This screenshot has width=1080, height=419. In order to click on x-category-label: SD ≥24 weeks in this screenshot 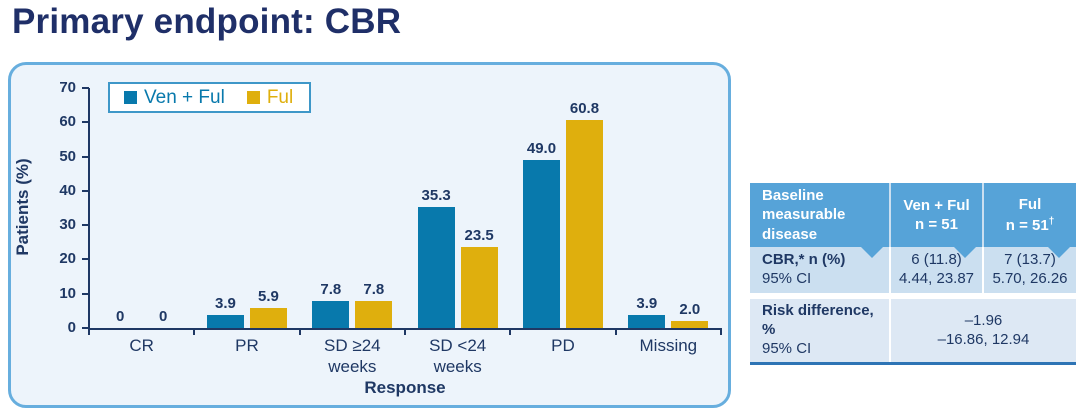, I will do `click(352, 356)`.